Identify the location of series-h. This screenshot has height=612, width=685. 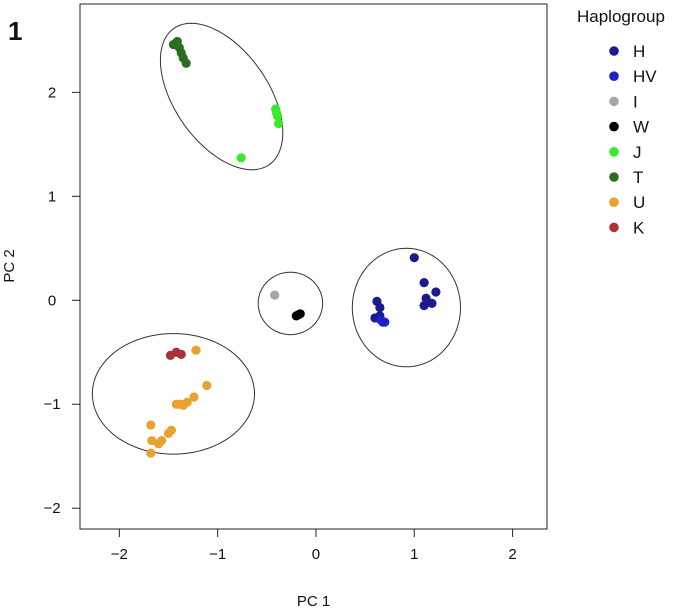
(405, 288).